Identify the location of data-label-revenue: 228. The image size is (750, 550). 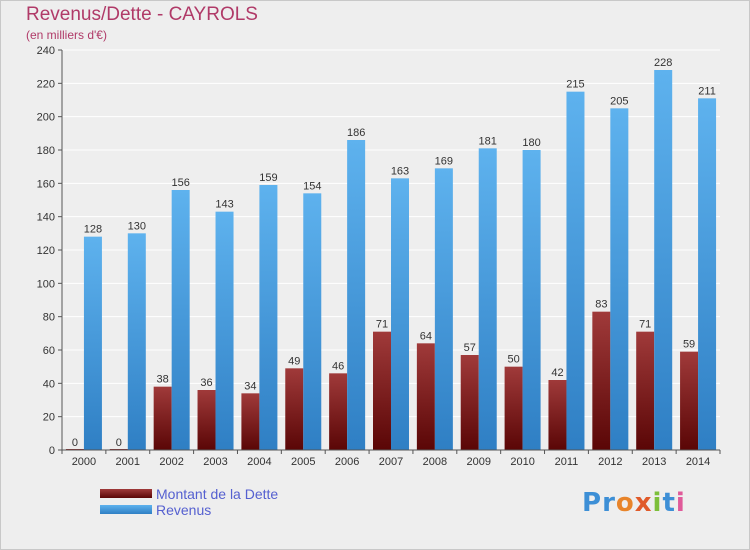
(663, 63).